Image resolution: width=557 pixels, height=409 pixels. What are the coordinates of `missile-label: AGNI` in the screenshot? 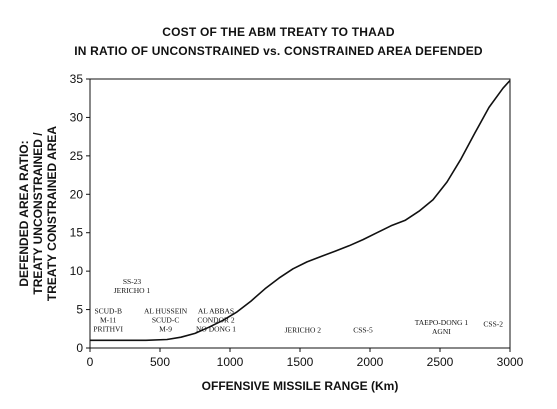 It's located at (441, 331).